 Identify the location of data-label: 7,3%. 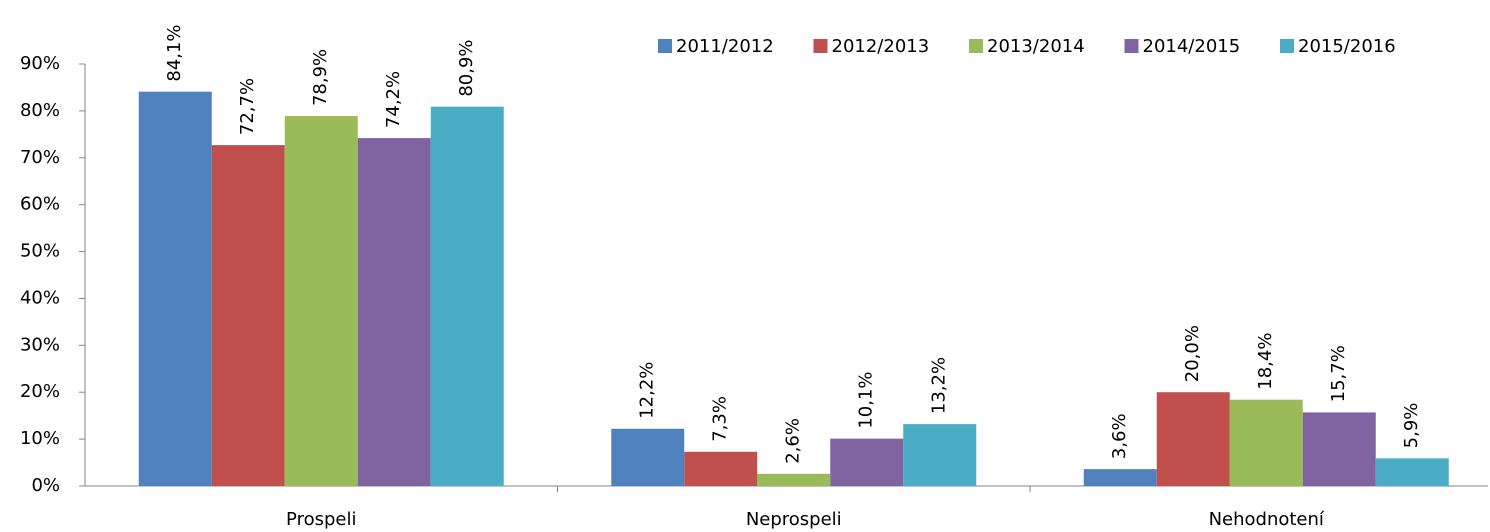
(720, 419).